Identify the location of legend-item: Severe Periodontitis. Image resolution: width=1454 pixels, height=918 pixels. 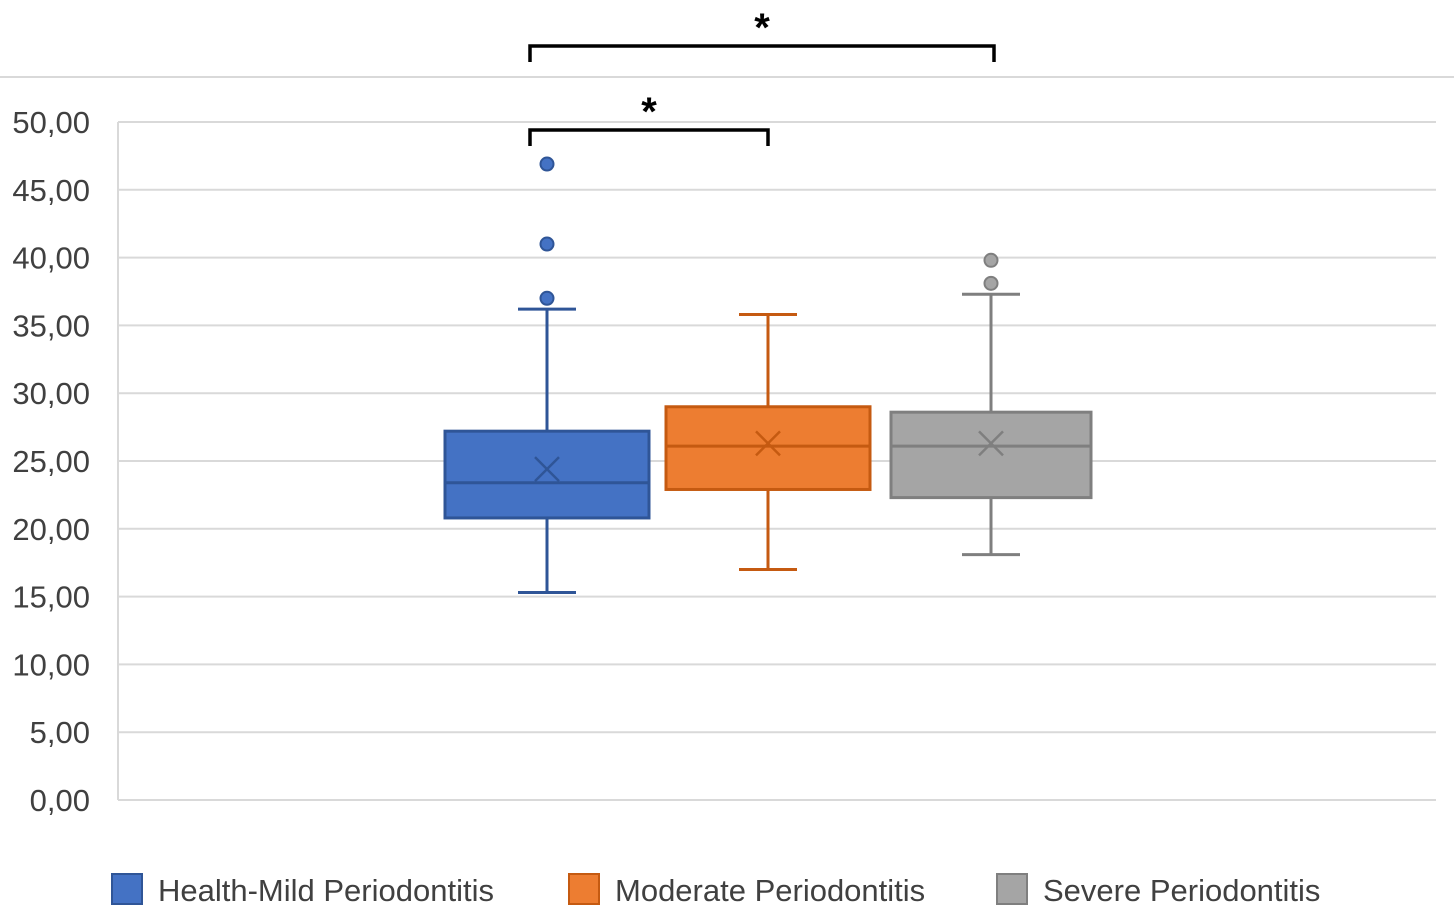
(1158, 890).